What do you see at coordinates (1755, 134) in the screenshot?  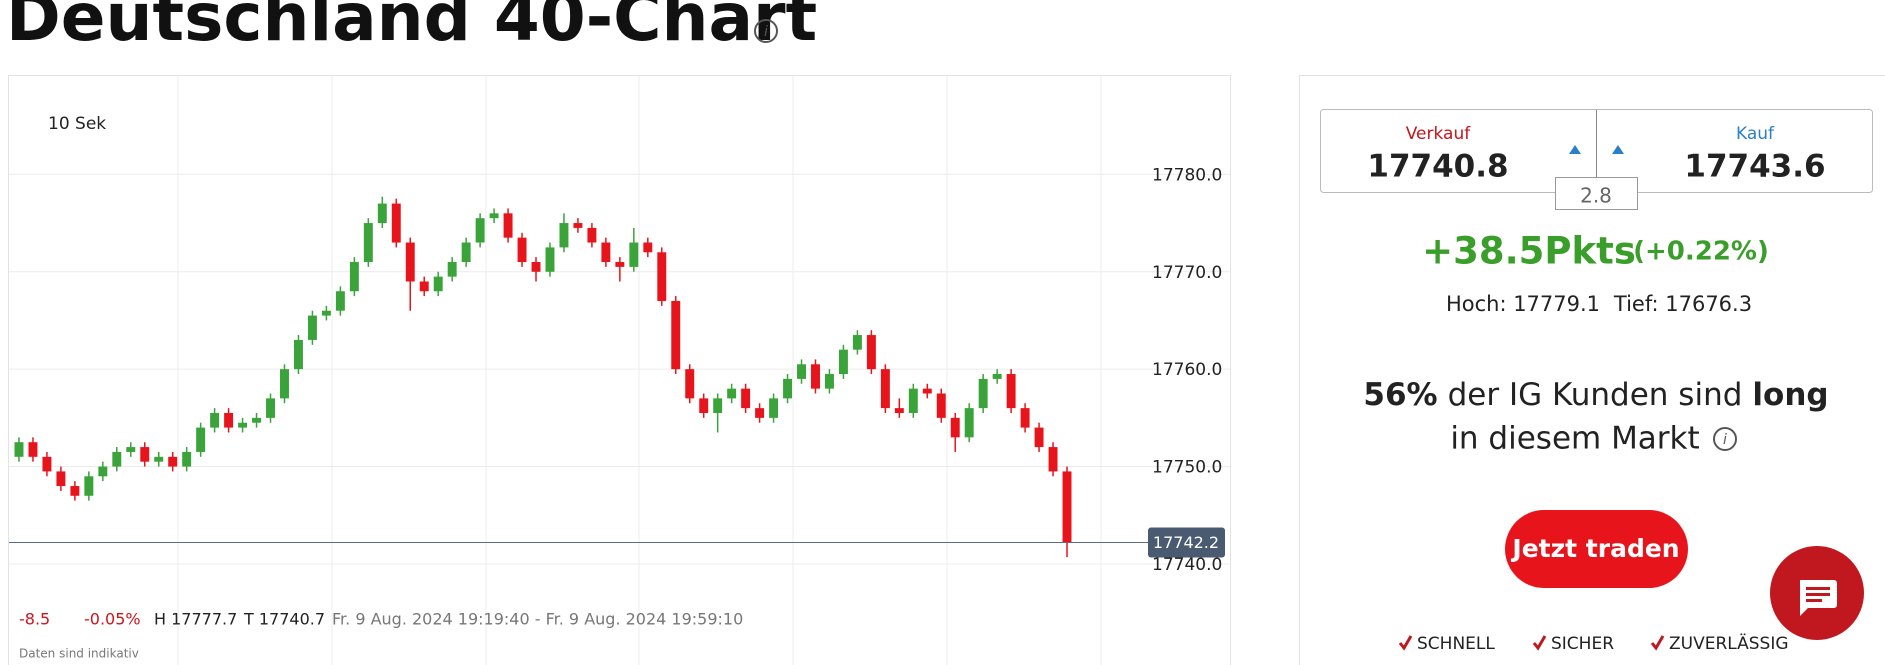 I see `buy-label: Kauf` at bounding box center [1755, 134].